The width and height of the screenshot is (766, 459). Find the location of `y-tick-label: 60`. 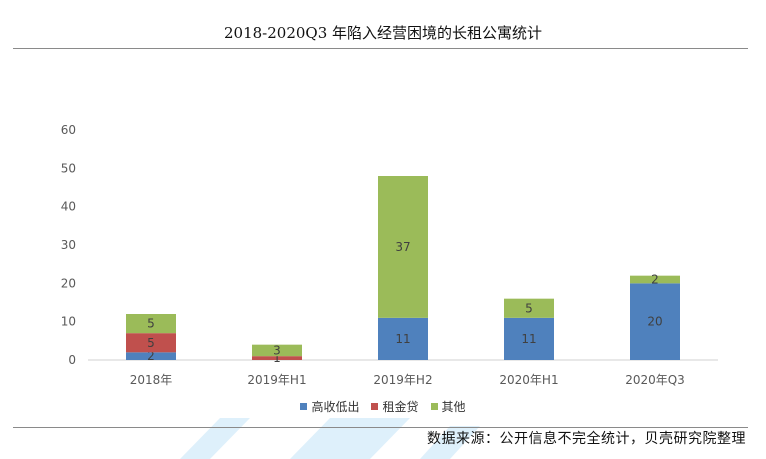

y-tick-label: 60 is located at coordinates (68, 130).